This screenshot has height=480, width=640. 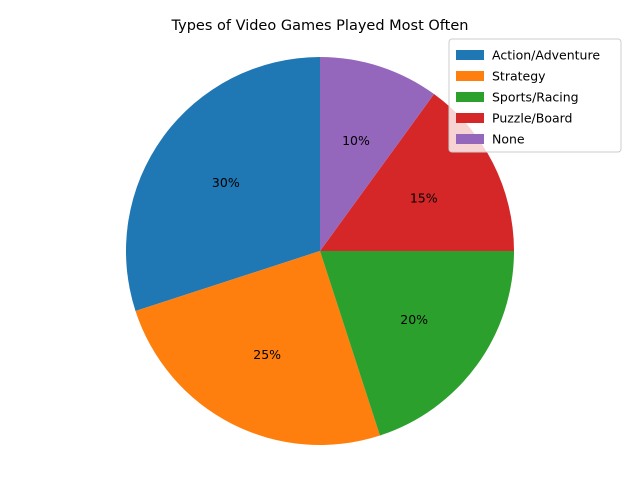 What do you see at coordinates (356, 140) in the screenshot?
I see `pie-percent-label: 10%` at bounding box center [356, 140].